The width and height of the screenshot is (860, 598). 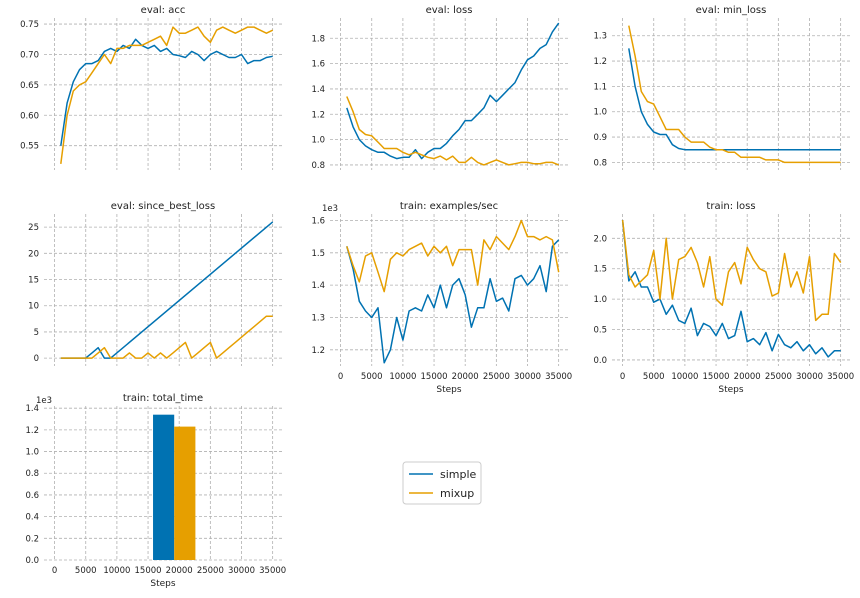 What do you see at coordinates (318, 39) in the screenshot?
I see `y-tick-label: 1.8` at bounding box center [318, 39].